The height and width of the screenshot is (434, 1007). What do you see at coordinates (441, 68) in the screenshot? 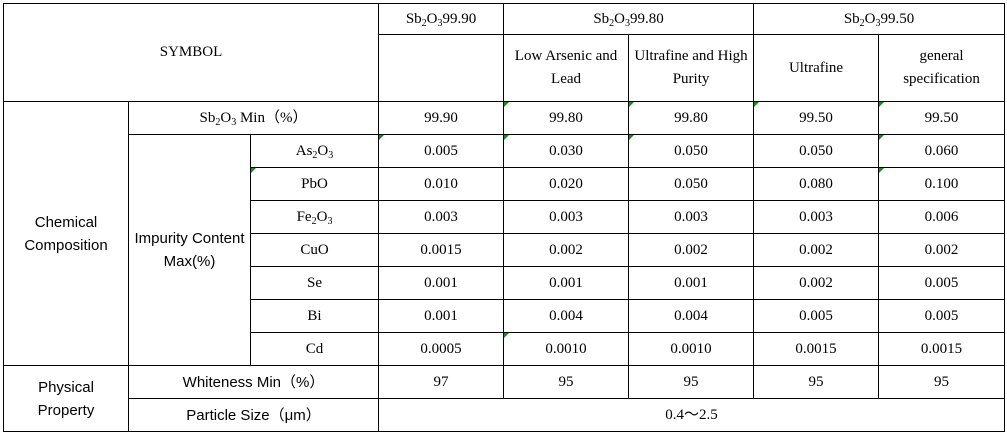
I see `subheader-empty` at bounding box center [441, 68].